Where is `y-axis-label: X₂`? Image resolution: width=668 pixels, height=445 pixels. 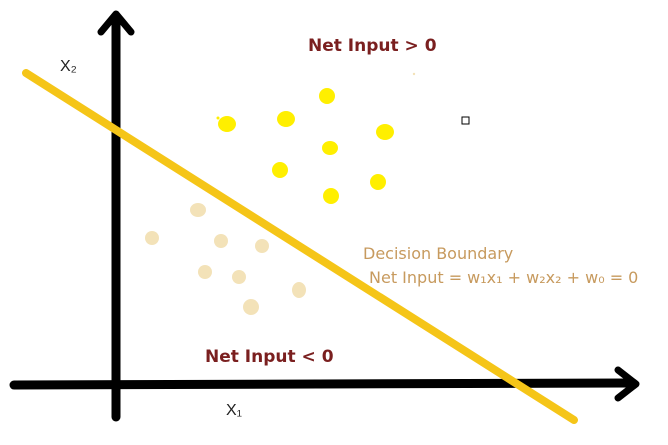 y-axis-label: X₂ is located at coordinates (68, 66).